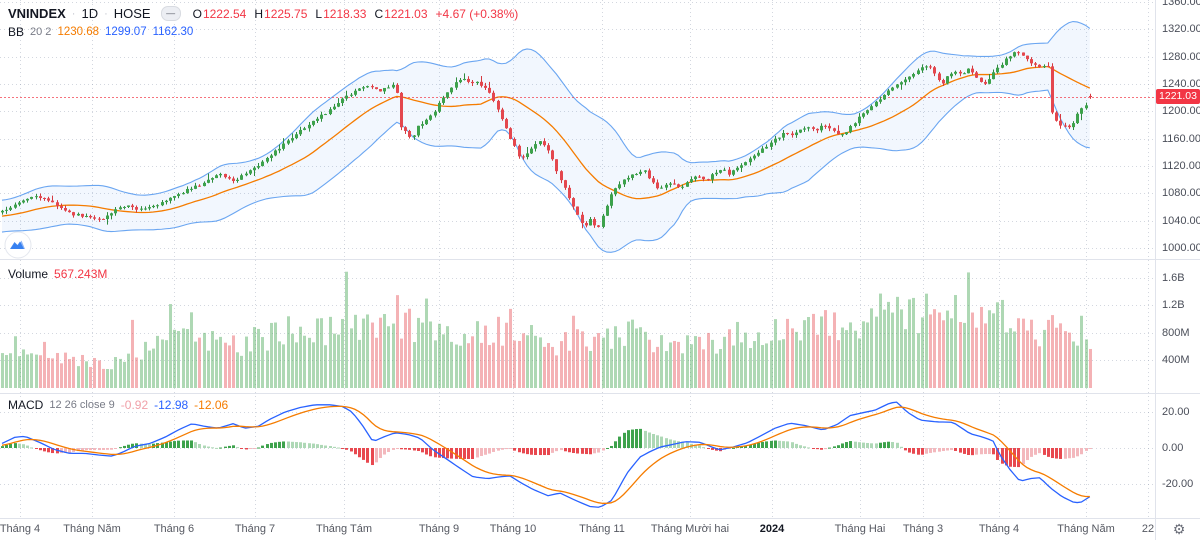  What do you see at coordinates (1181, 57) in the screenshot?
I see `price-tick-label: 1280.00` at bounding box center [1181, 57].